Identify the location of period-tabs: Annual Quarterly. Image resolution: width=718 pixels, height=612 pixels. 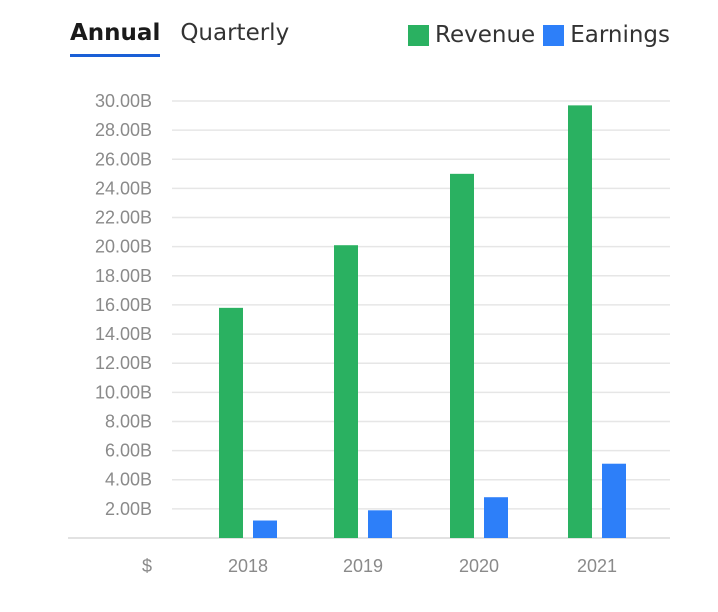
(179, 38).